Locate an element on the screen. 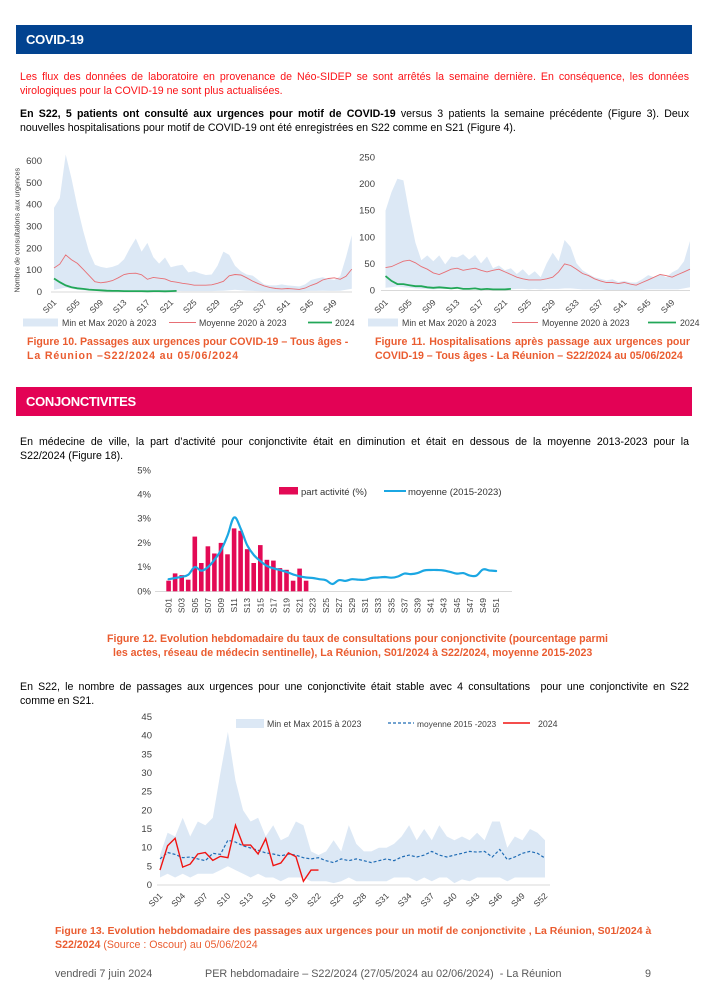 This screenshot has width=707, height=1000. svg-text: S10 is located at coordinates (223, 900).